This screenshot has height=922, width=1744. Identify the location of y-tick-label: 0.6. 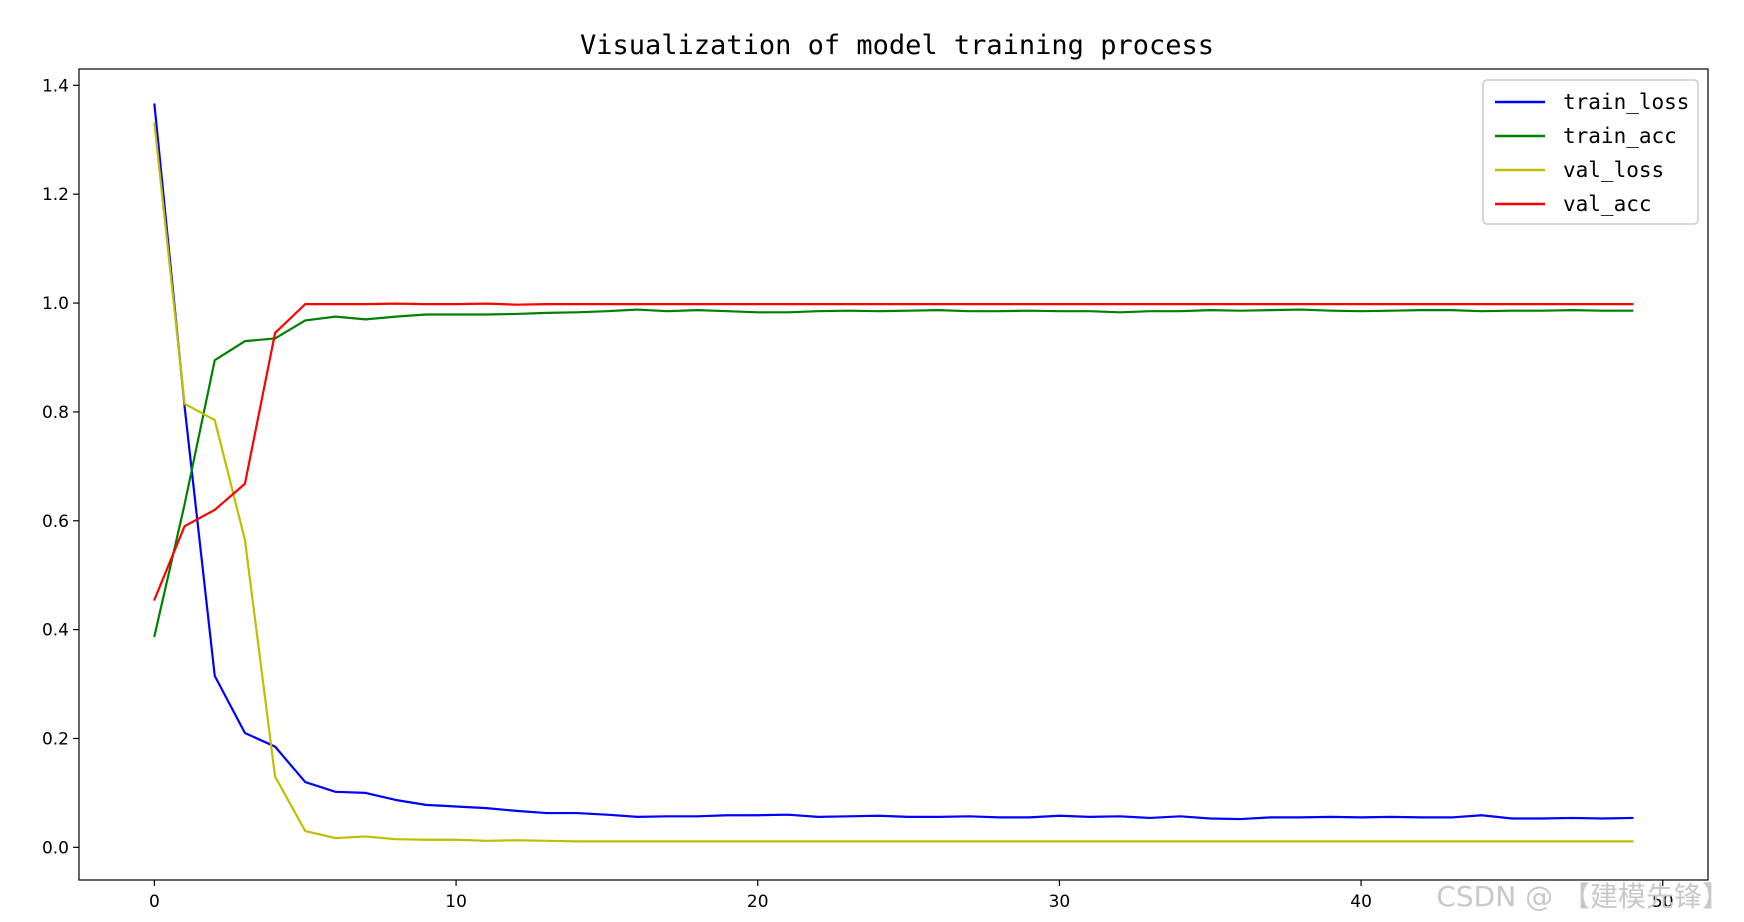
(55, 522).